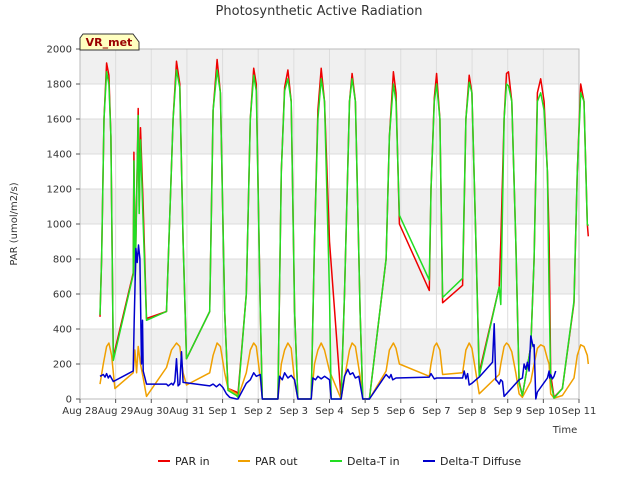 This screenshot has width=640, height=480. What do you see at coordinates (62, 260) in the screenshot?
I see `y-tick-label: 800` at bounding box center [62, 260].